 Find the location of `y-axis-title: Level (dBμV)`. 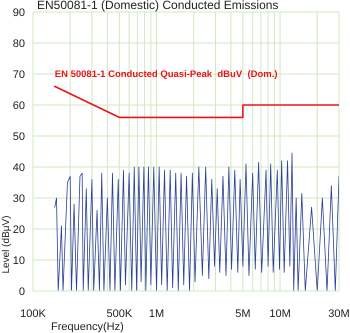

y-axis-title: Level (dBμV) is located at coordinates (6, 244).